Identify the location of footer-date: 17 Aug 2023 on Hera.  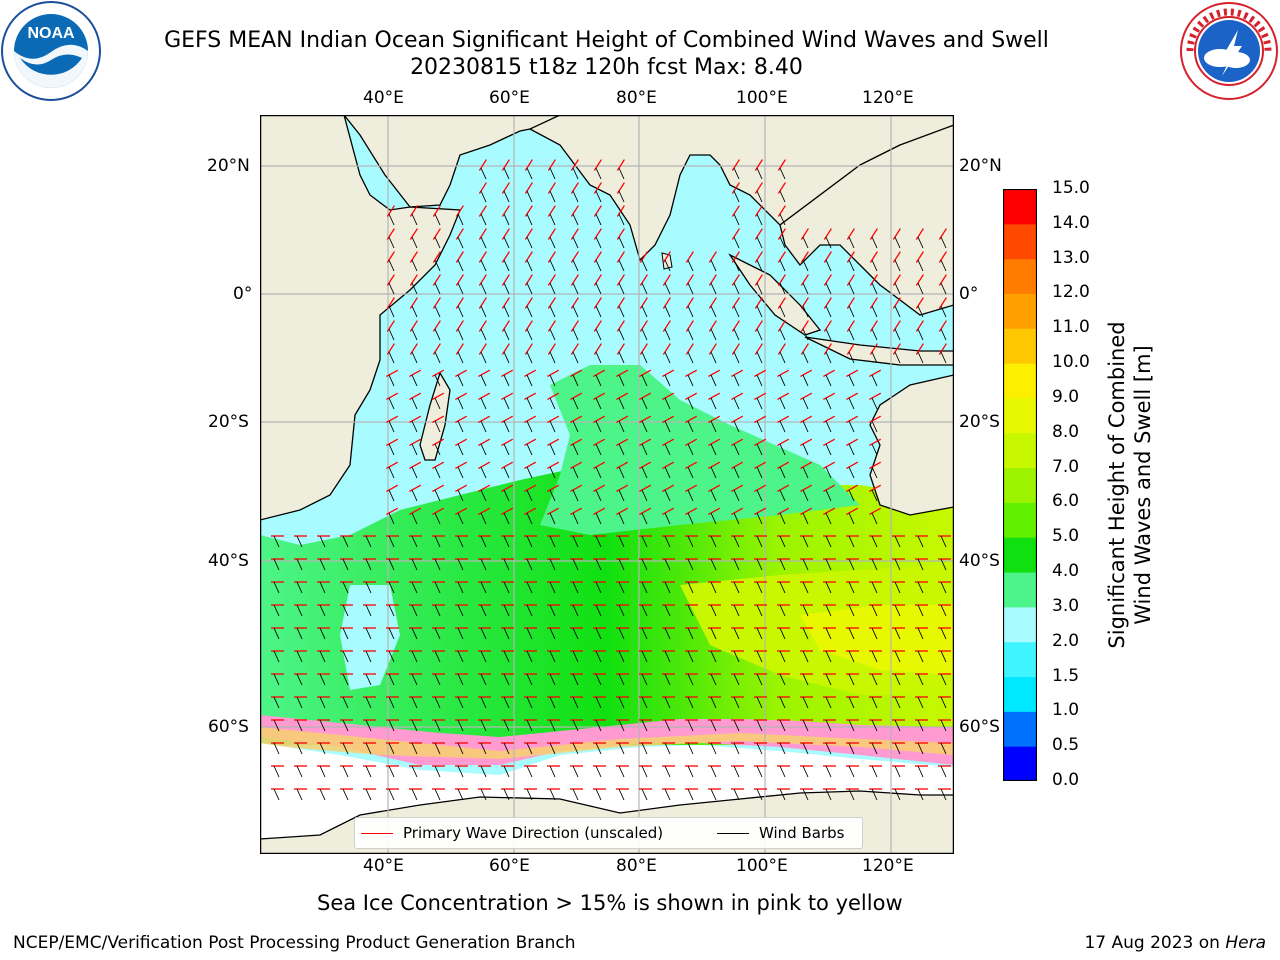
(1175, 943).